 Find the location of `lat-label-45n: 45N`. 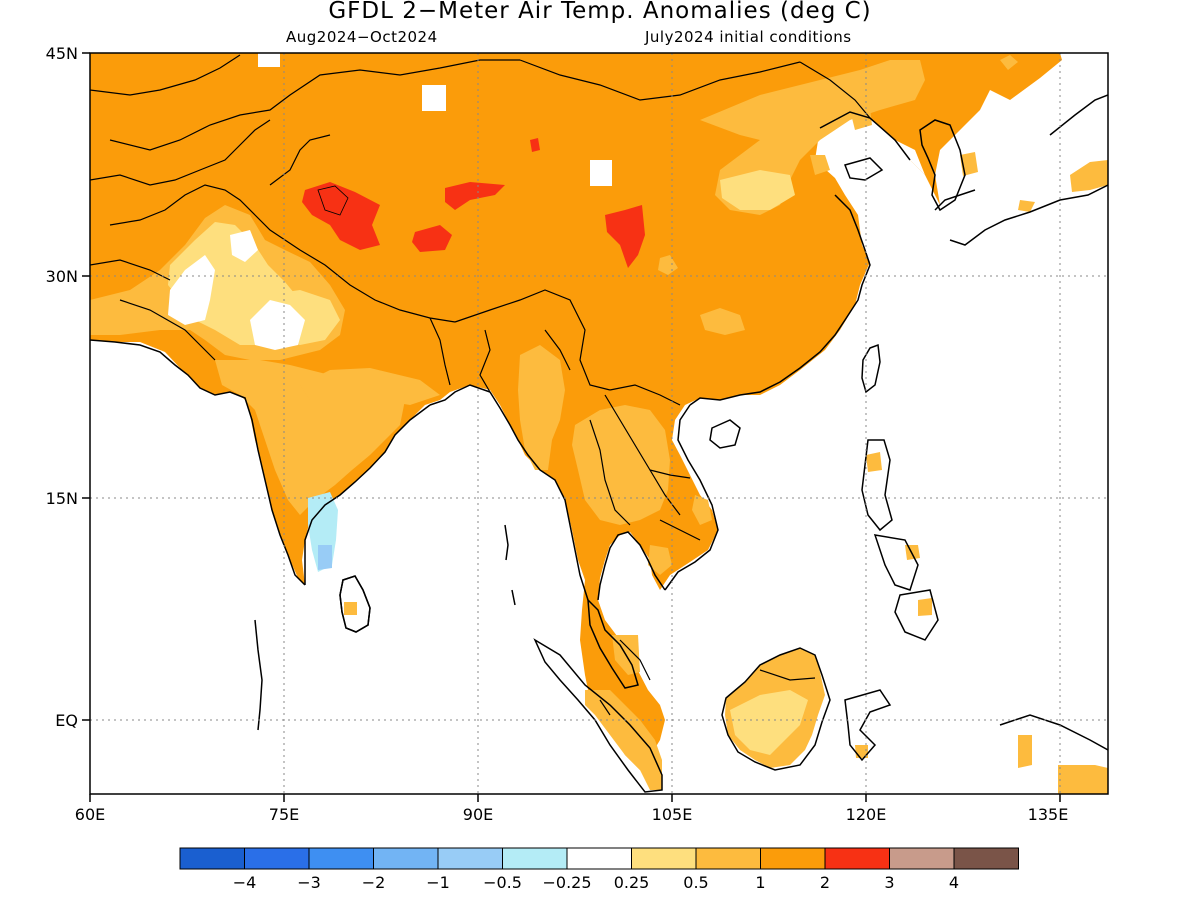

lat-label-45n: 45N is located at coordinates (62, 53).